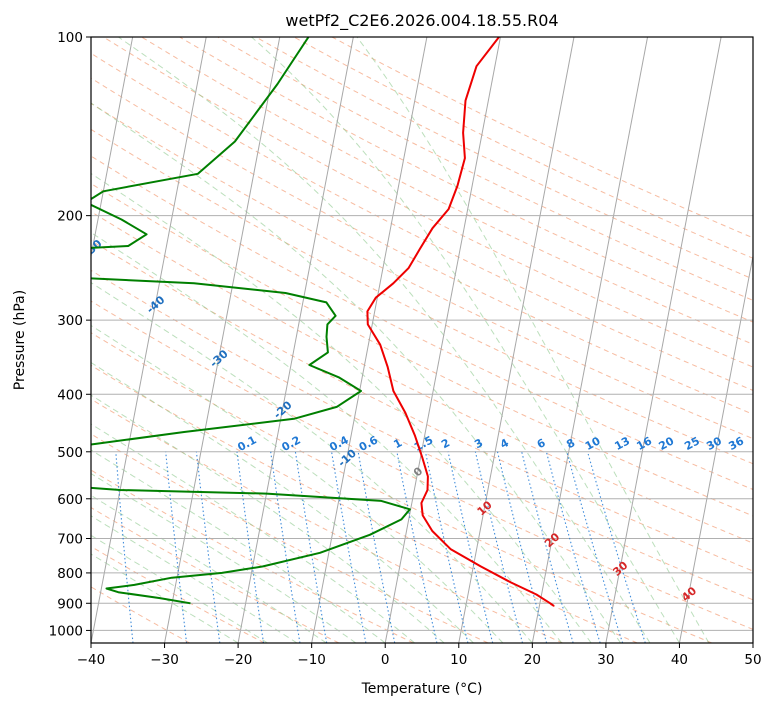 This screenshot has width=775, height=708. Describe the element at coordinates (91, 660) in the screenshot. I see `x-tick-label: −40` at that location.